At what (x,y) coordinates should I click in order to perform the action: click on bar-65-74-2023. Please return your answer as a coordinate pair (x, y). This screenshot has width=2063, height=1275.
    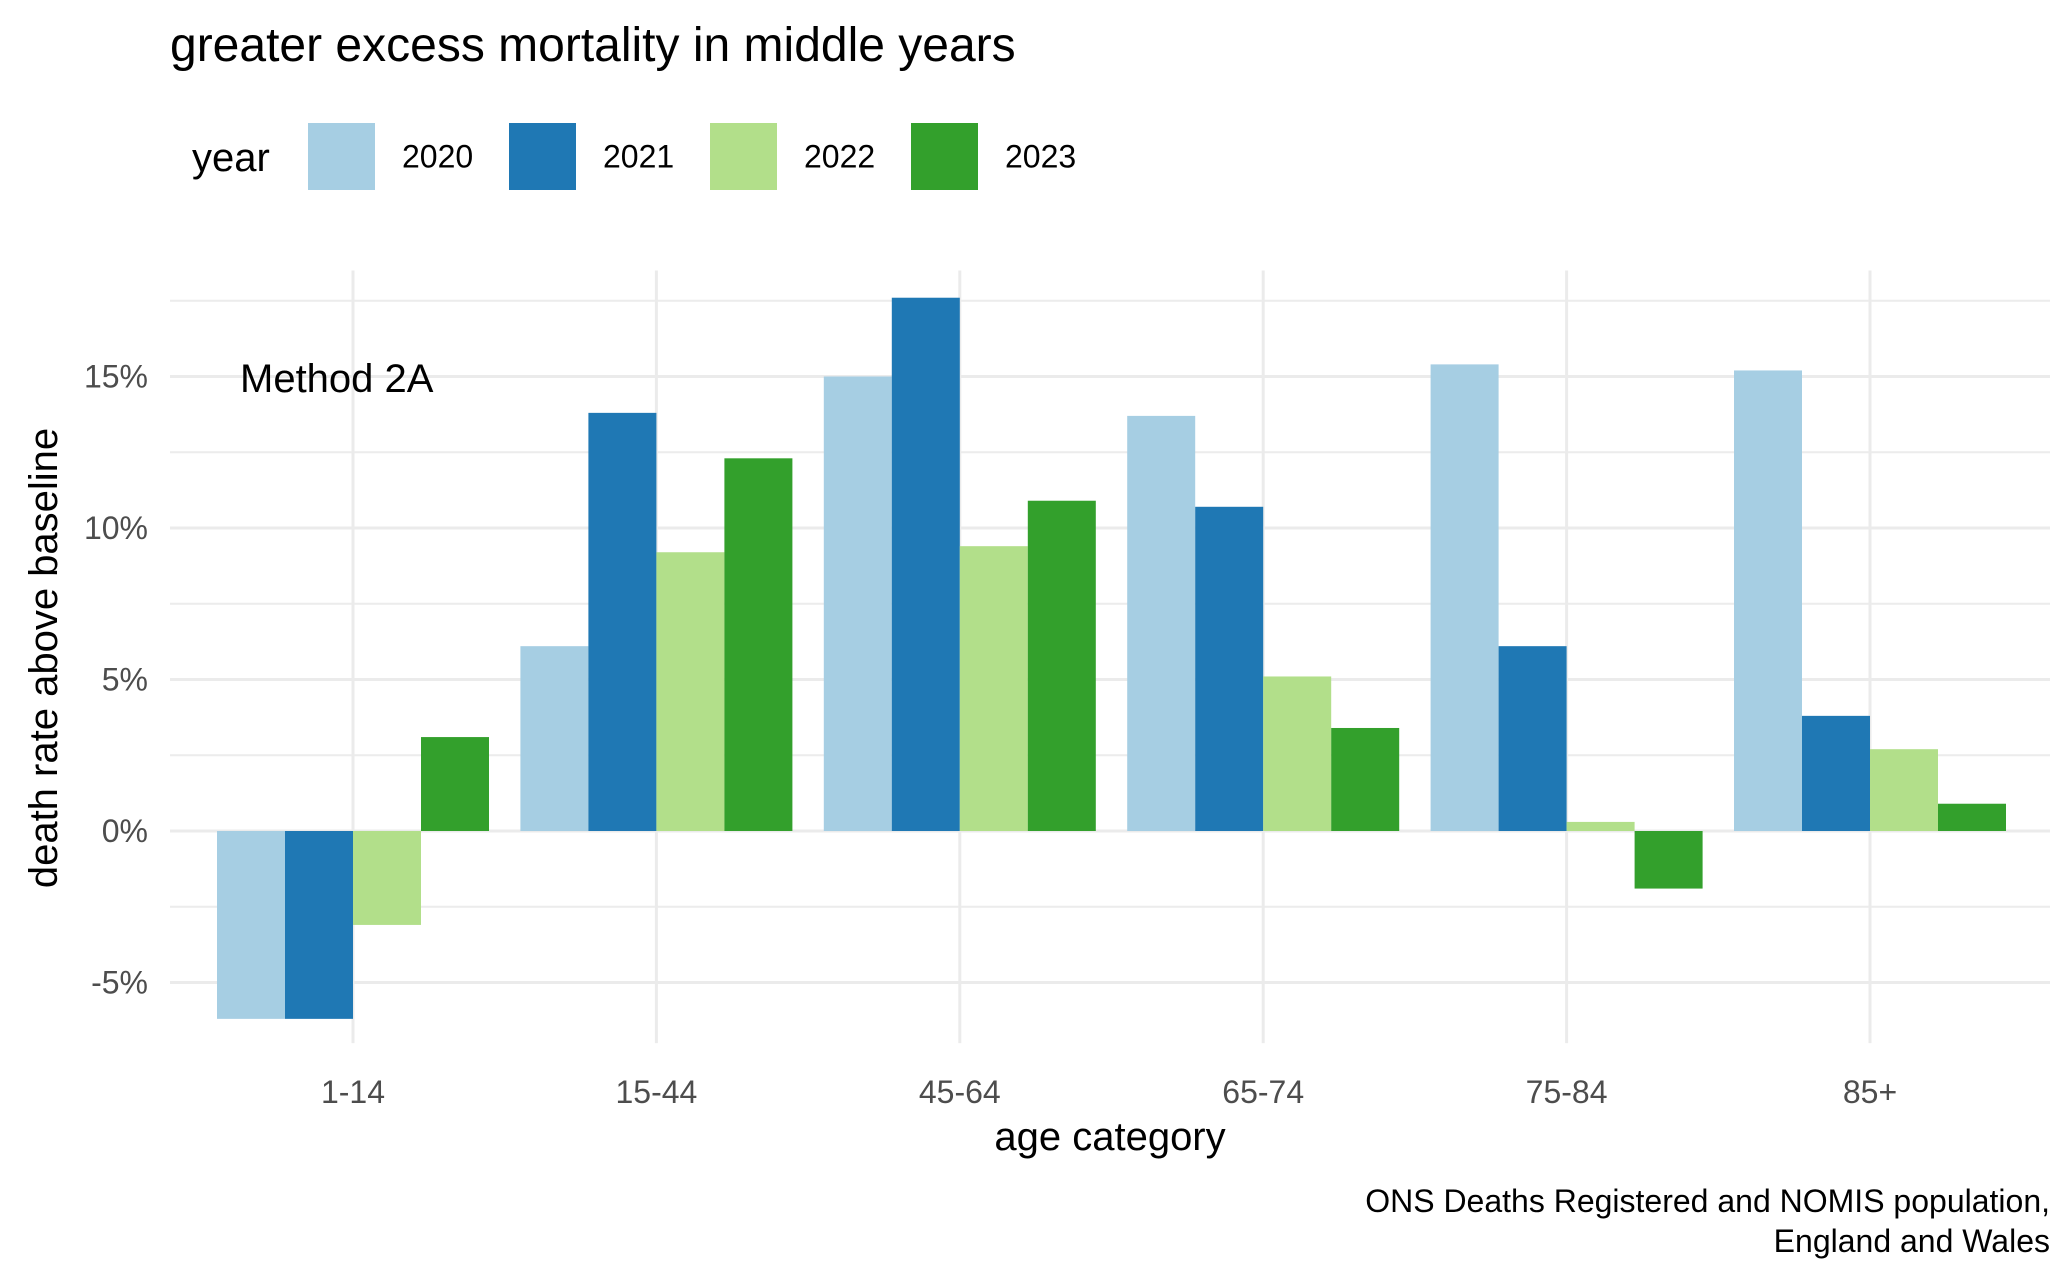
    Looking at the image, I should click on (1365, 779).